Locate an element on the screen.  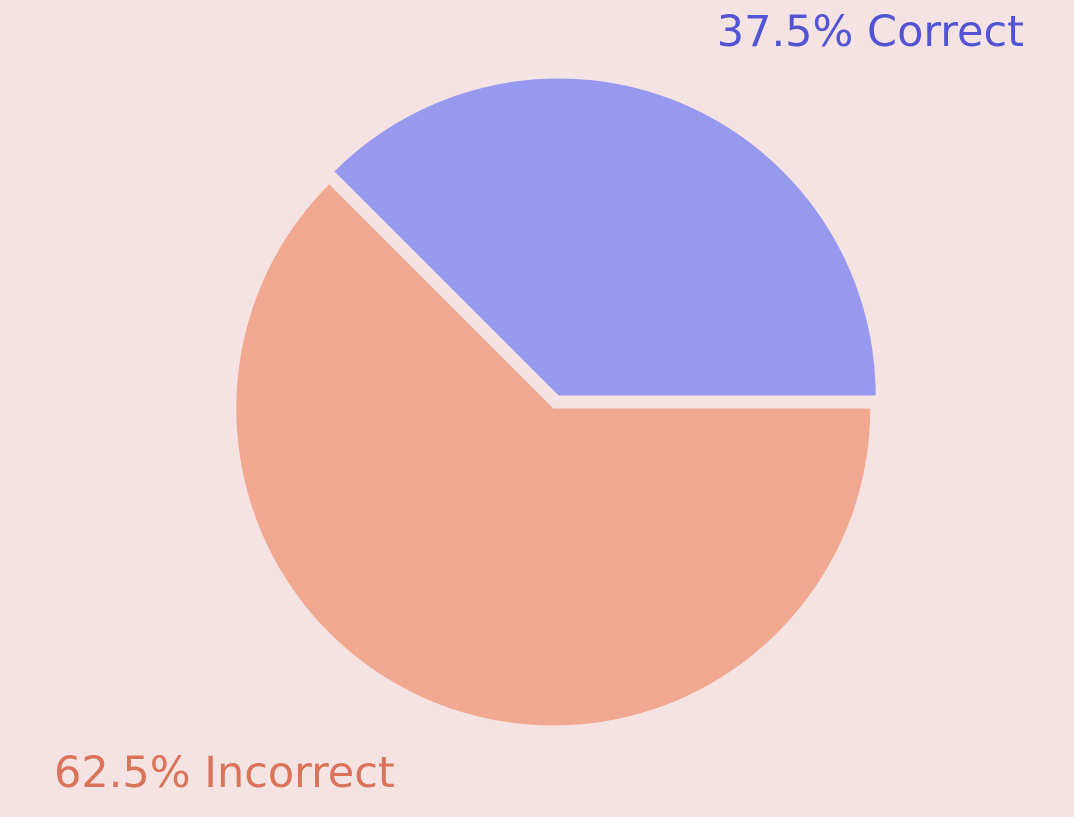
slice-label-incorrect: 62.5% Incorrect is located at coordinates (224, 773).